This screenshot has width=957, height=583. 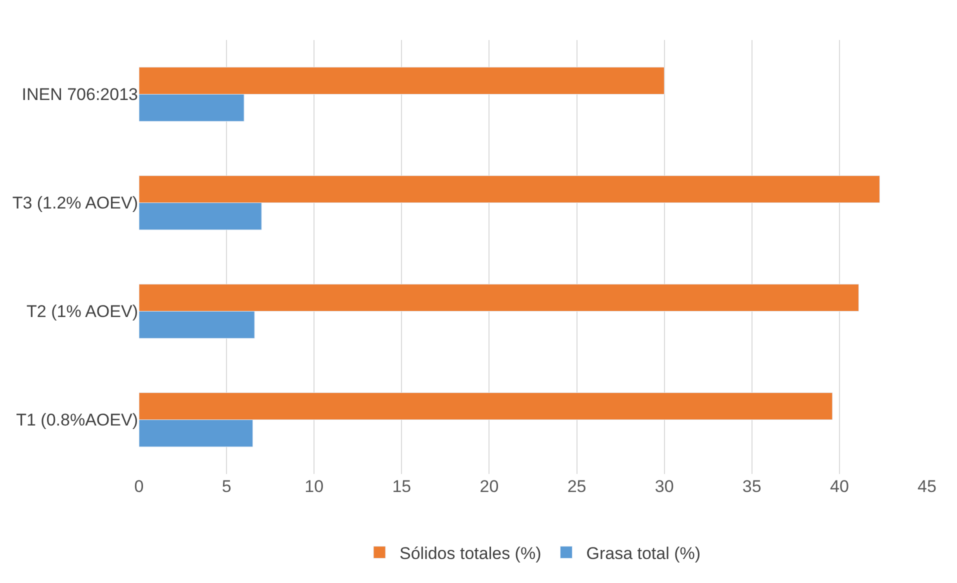 What do you see at coordinates (139, 486) in the screenshot?
I see `x-tick-label: 0` at bounding box center [139, 486].